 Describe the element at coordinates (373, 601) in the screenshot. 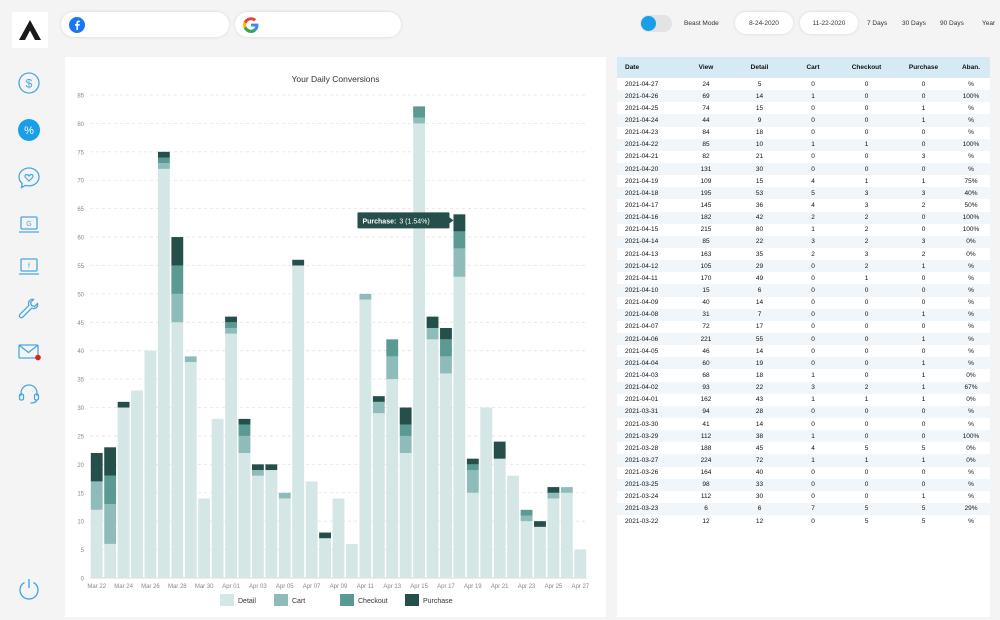

I see `legend-label: Checkout` at that location.